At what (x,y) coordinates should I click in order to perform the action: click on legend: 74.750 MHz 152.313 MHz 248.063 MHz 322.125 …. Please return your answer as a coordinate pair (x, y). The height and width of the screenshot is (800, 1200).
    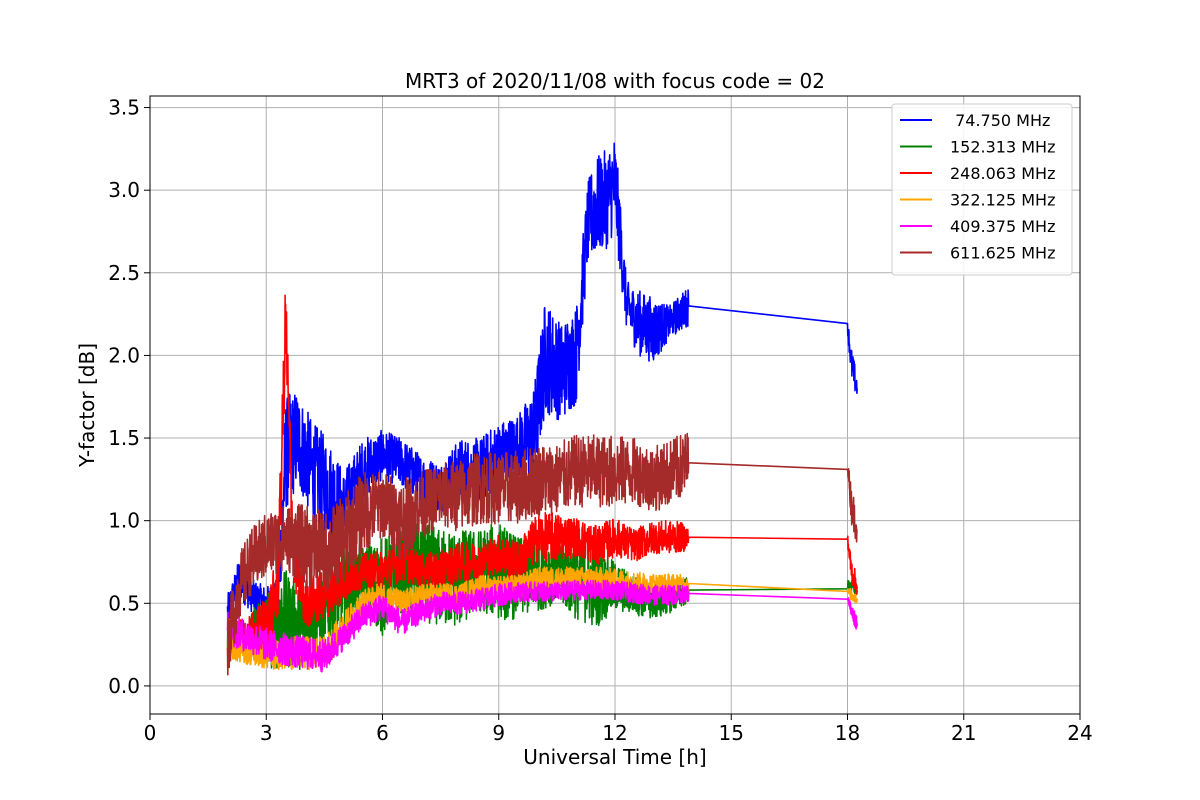
    Looking at the image, I should click on (982, 189).